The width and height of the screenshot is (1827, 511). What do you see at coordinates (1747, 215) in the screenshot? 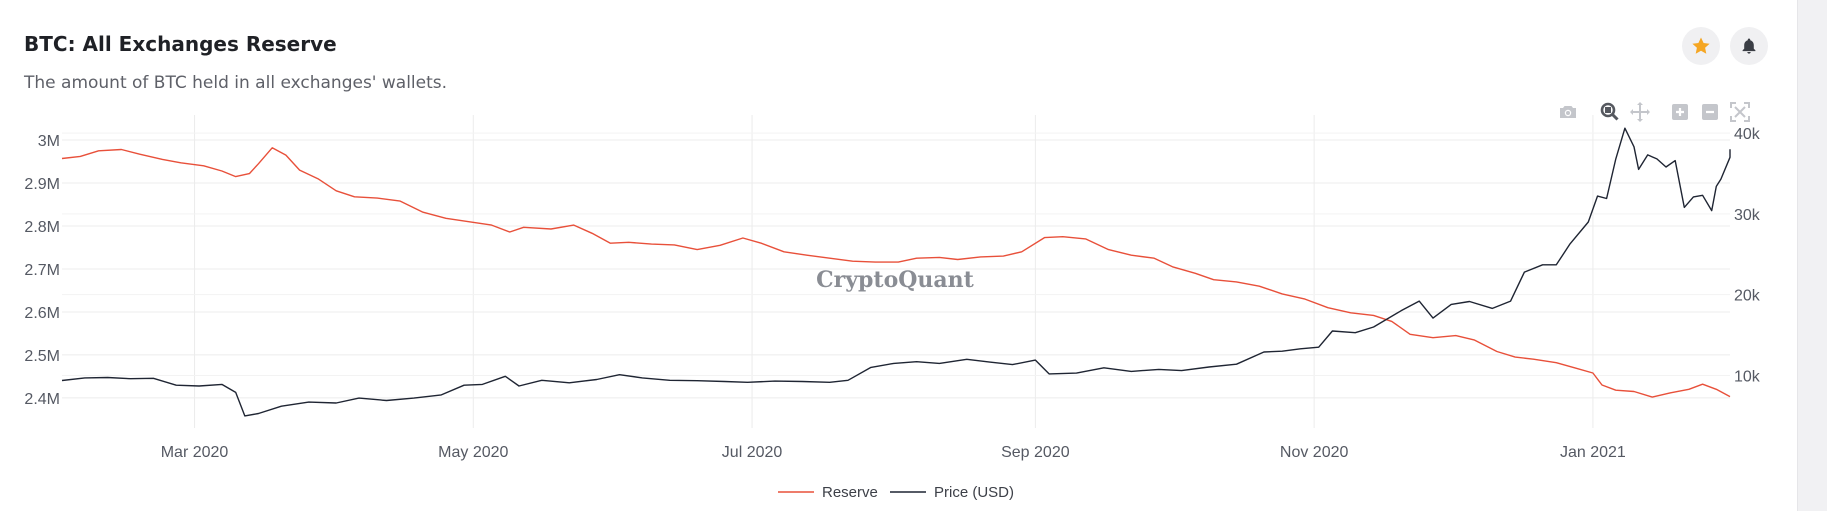
I see `y-right-tick-label: 30k` at bounding box center [1747, 215].